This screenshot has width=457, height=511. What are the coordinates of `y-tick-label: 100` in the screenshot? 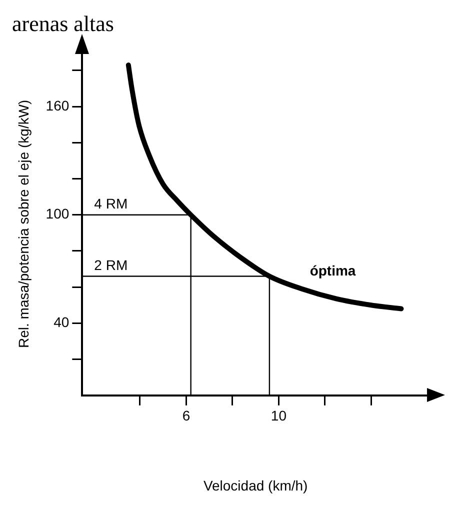 It's located at (58, 214).